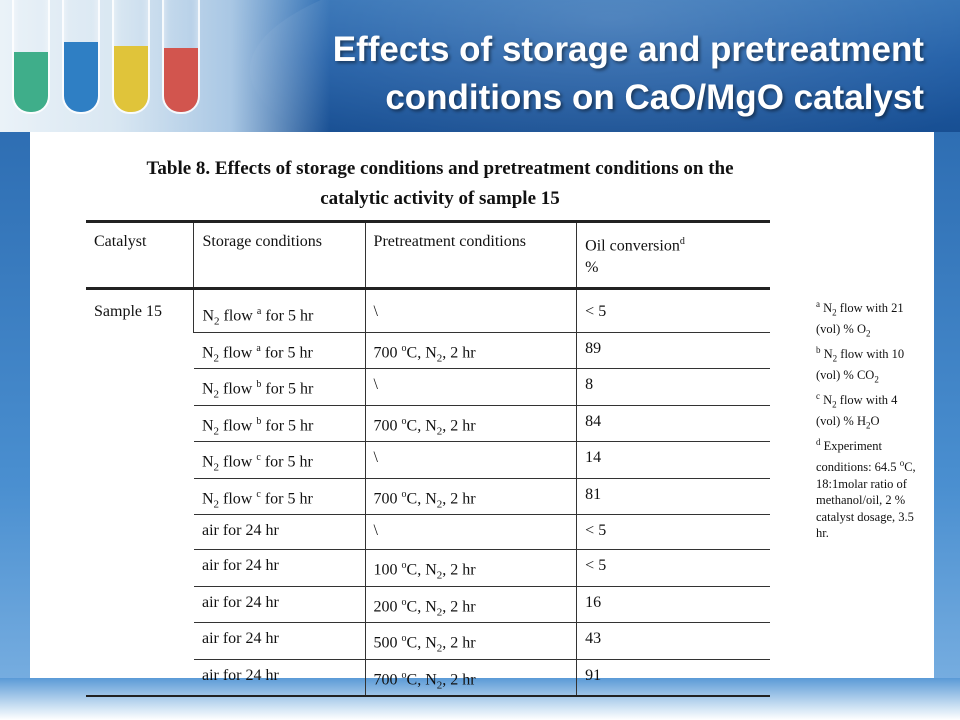  I want to click on footnote-d-mark: d, so click(818, 442).